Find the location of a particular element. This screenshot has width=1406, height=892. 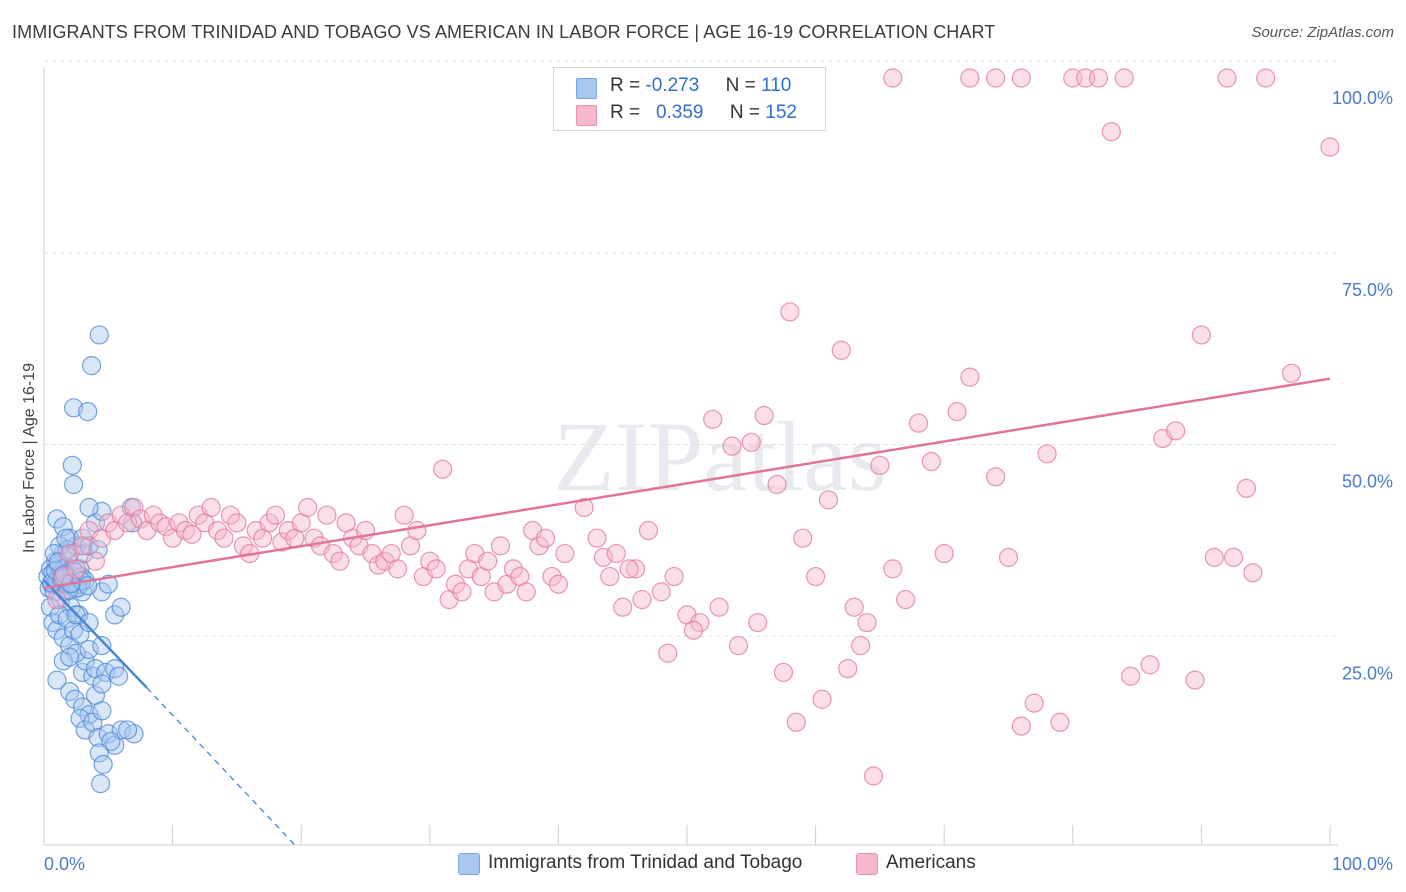

n-label: N = is located at coordinates (740, 85).